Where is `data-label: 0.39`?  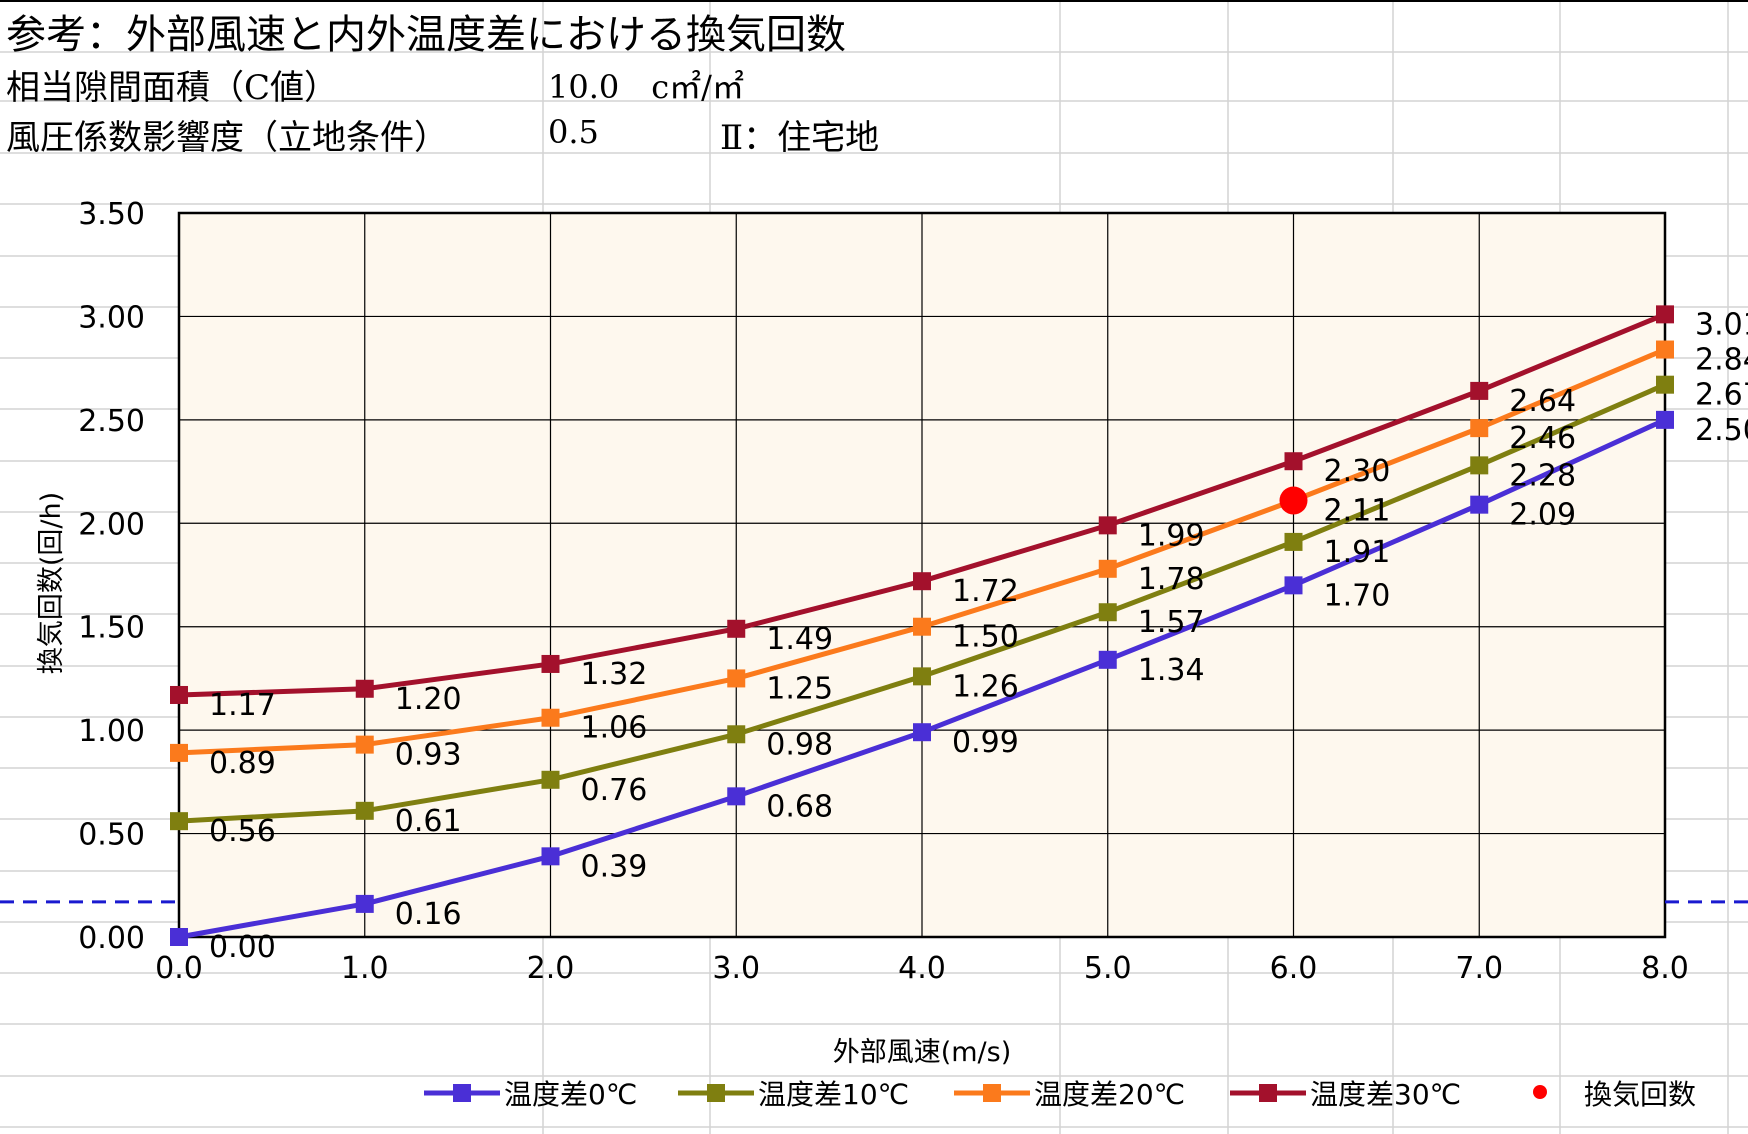
data-label: 0.39 is located at coordinates (614, 866).